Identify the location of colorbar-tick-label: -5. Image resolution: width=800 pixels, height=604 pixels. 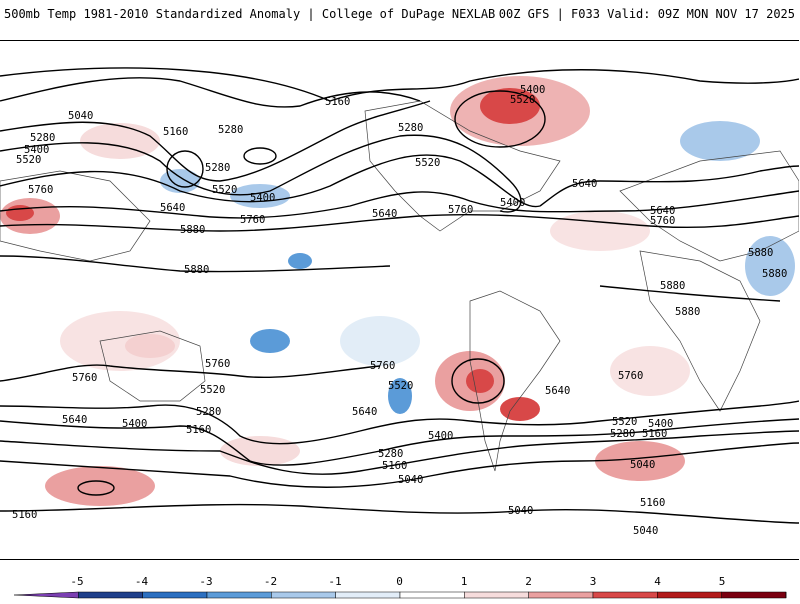
(76, 581).